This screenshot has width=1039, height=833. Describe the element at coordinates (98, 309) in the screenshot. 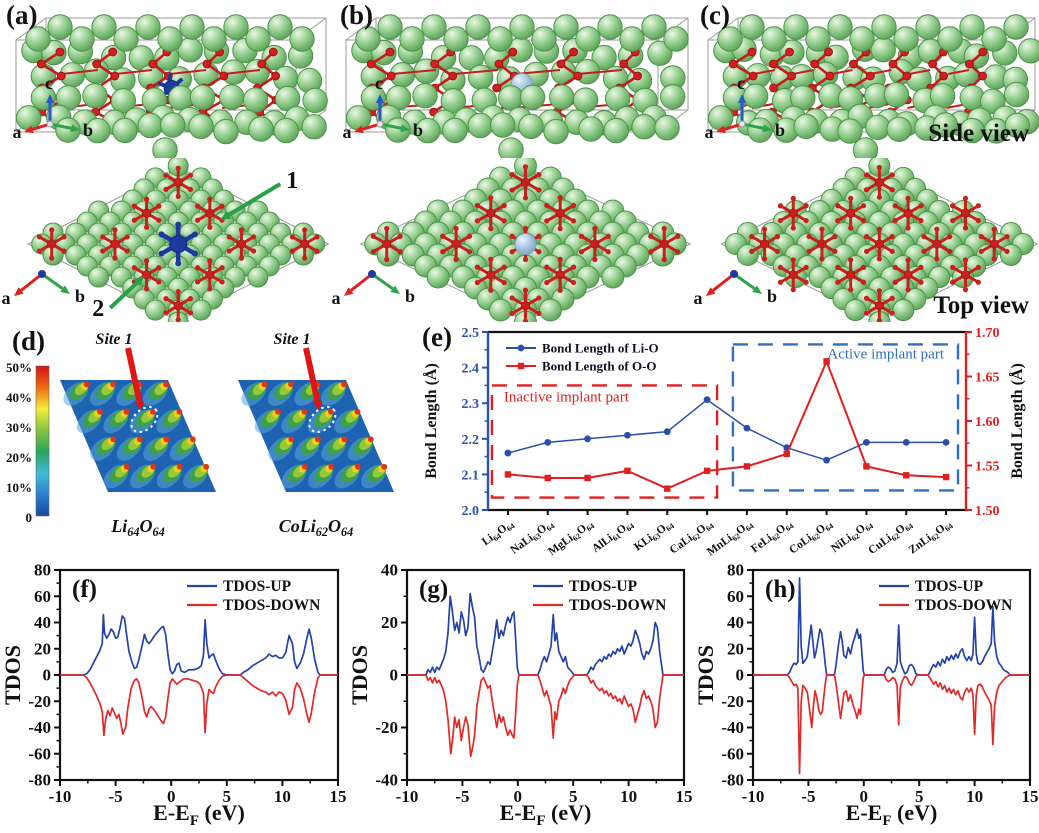

I see `svg-text: 2` at that location.